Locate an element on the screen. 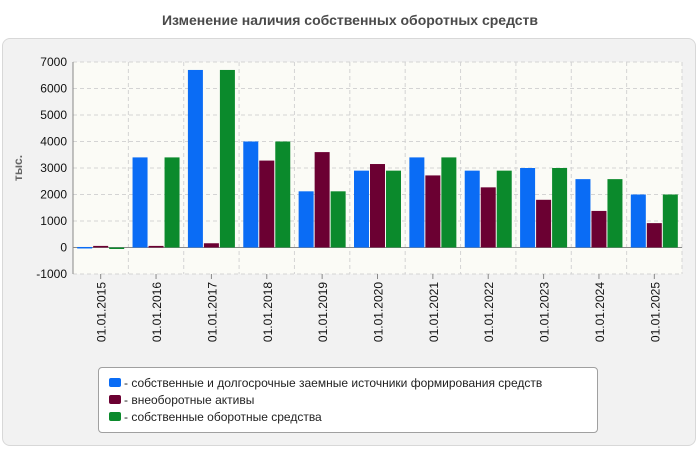  bar-3-01.01.2015 is located at coordinates (117, 248).